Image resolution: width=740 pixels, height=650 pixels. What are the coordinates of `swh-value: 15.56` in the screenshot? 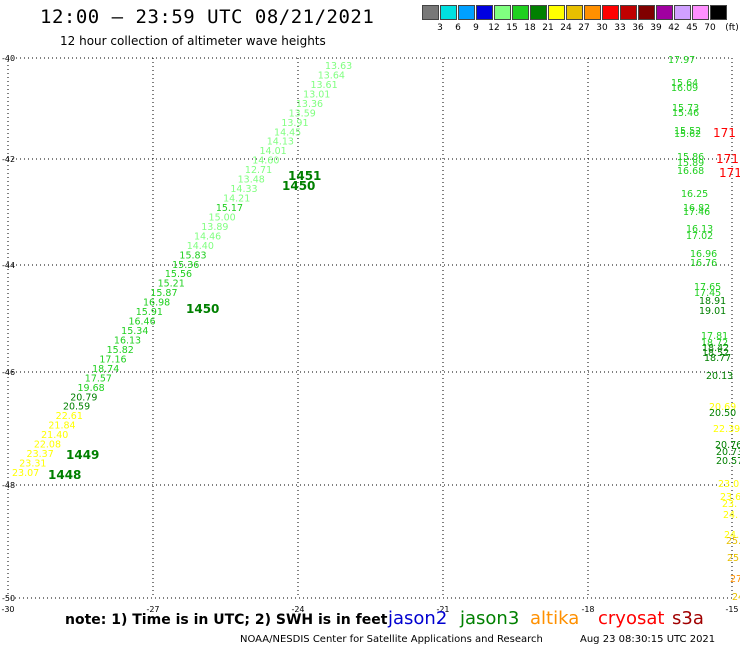 It's located at (178, 274).